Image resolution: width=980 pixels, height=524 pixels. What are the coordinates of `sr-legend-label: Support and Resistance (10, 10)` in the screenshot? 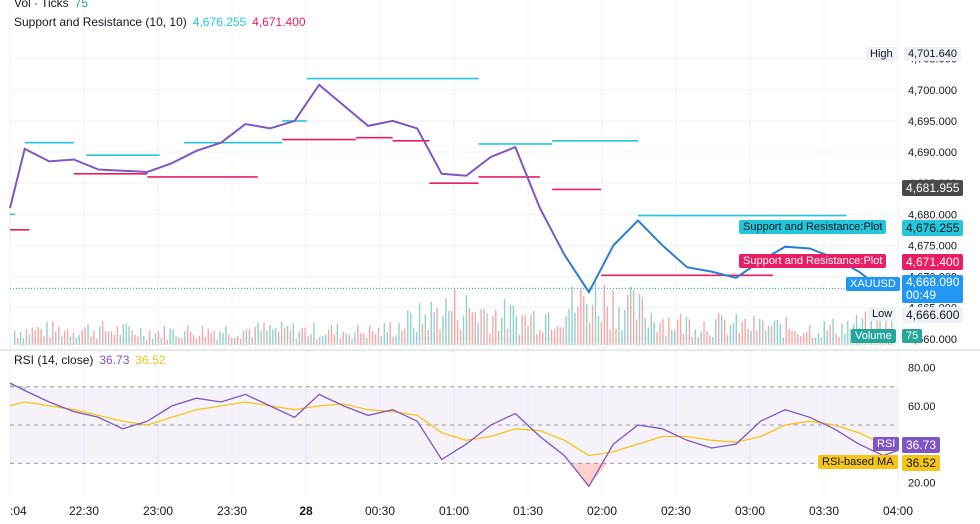 It's located at (100, 22).